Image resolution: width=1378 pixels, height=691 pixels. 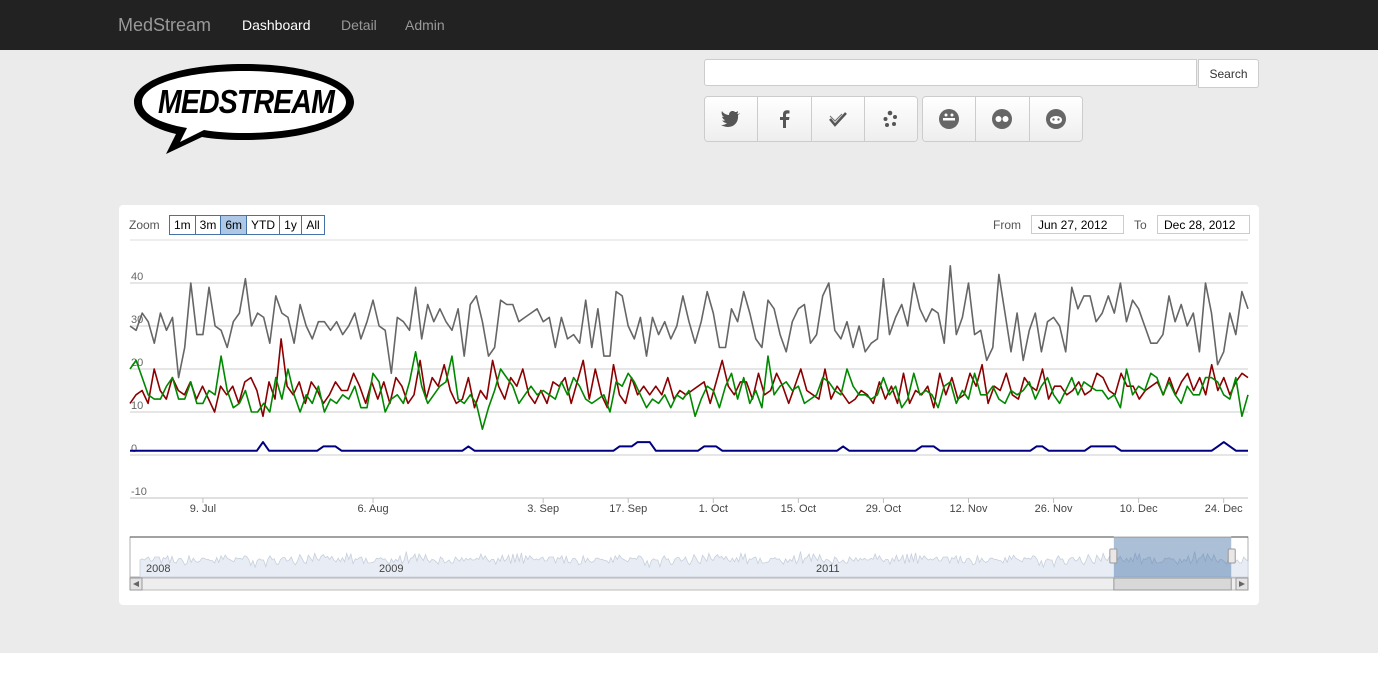 I want to click on foursquare-button, so click(x=838, y=119).